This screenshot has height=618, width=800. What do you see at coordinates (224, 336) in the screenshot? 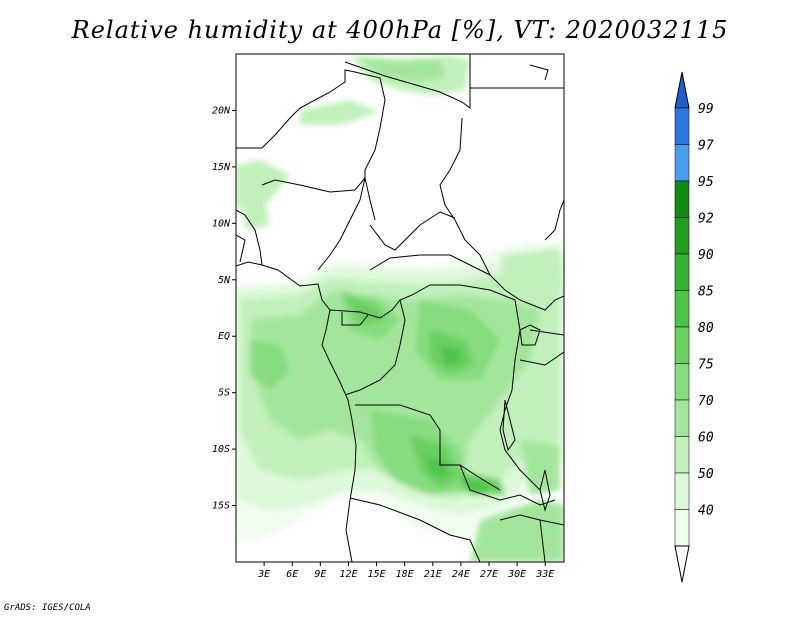
I see `lat-tick-label: EQ` at bounding box center [224, 336].